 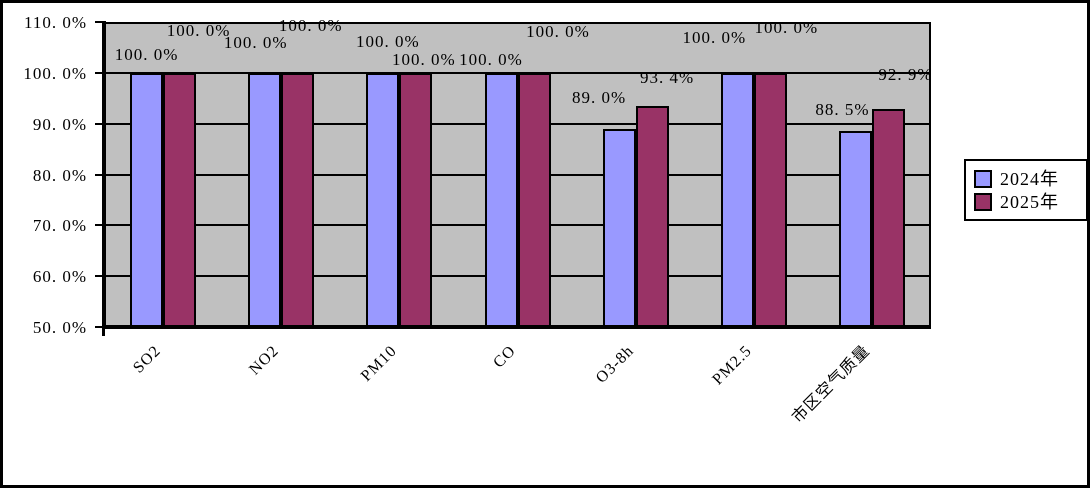 What do you see at coordinates (652, 216) in the screenshot?
I see `bar-2025年-o3-8h` at bounding box center [652, 216].